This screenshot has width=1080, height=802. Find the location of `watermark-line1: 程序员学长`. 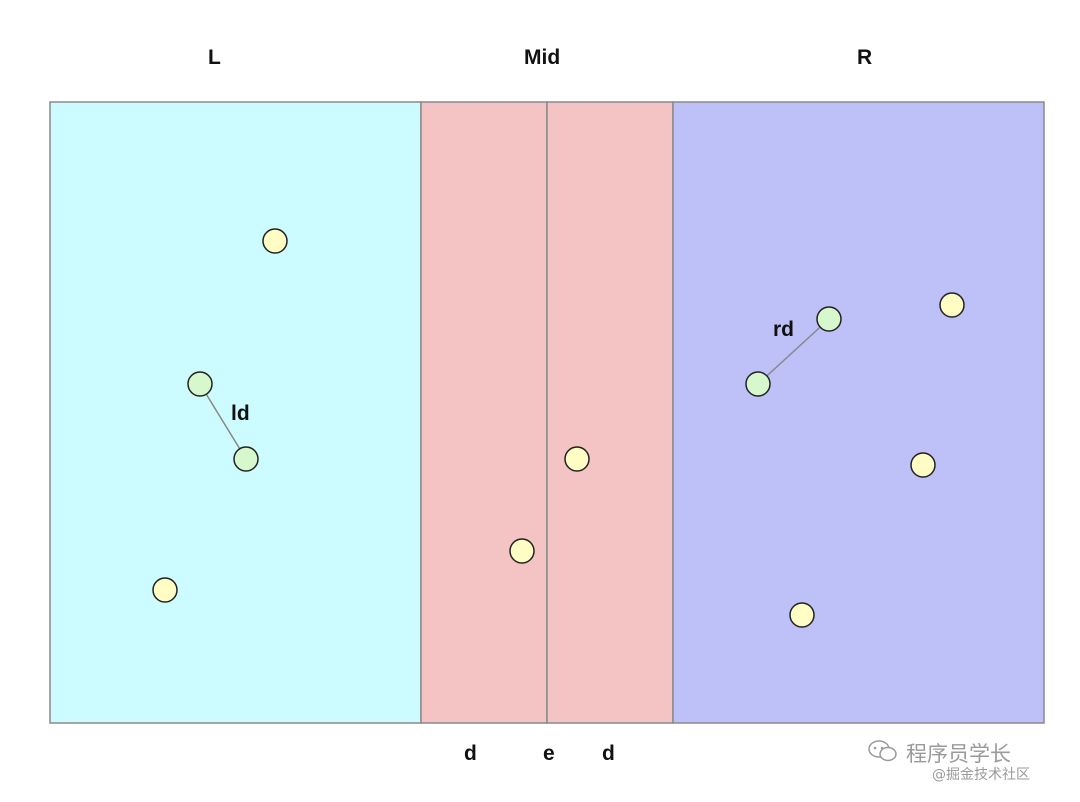

watermark-line1: 程序员学长 is located at coordinates (958, 754).